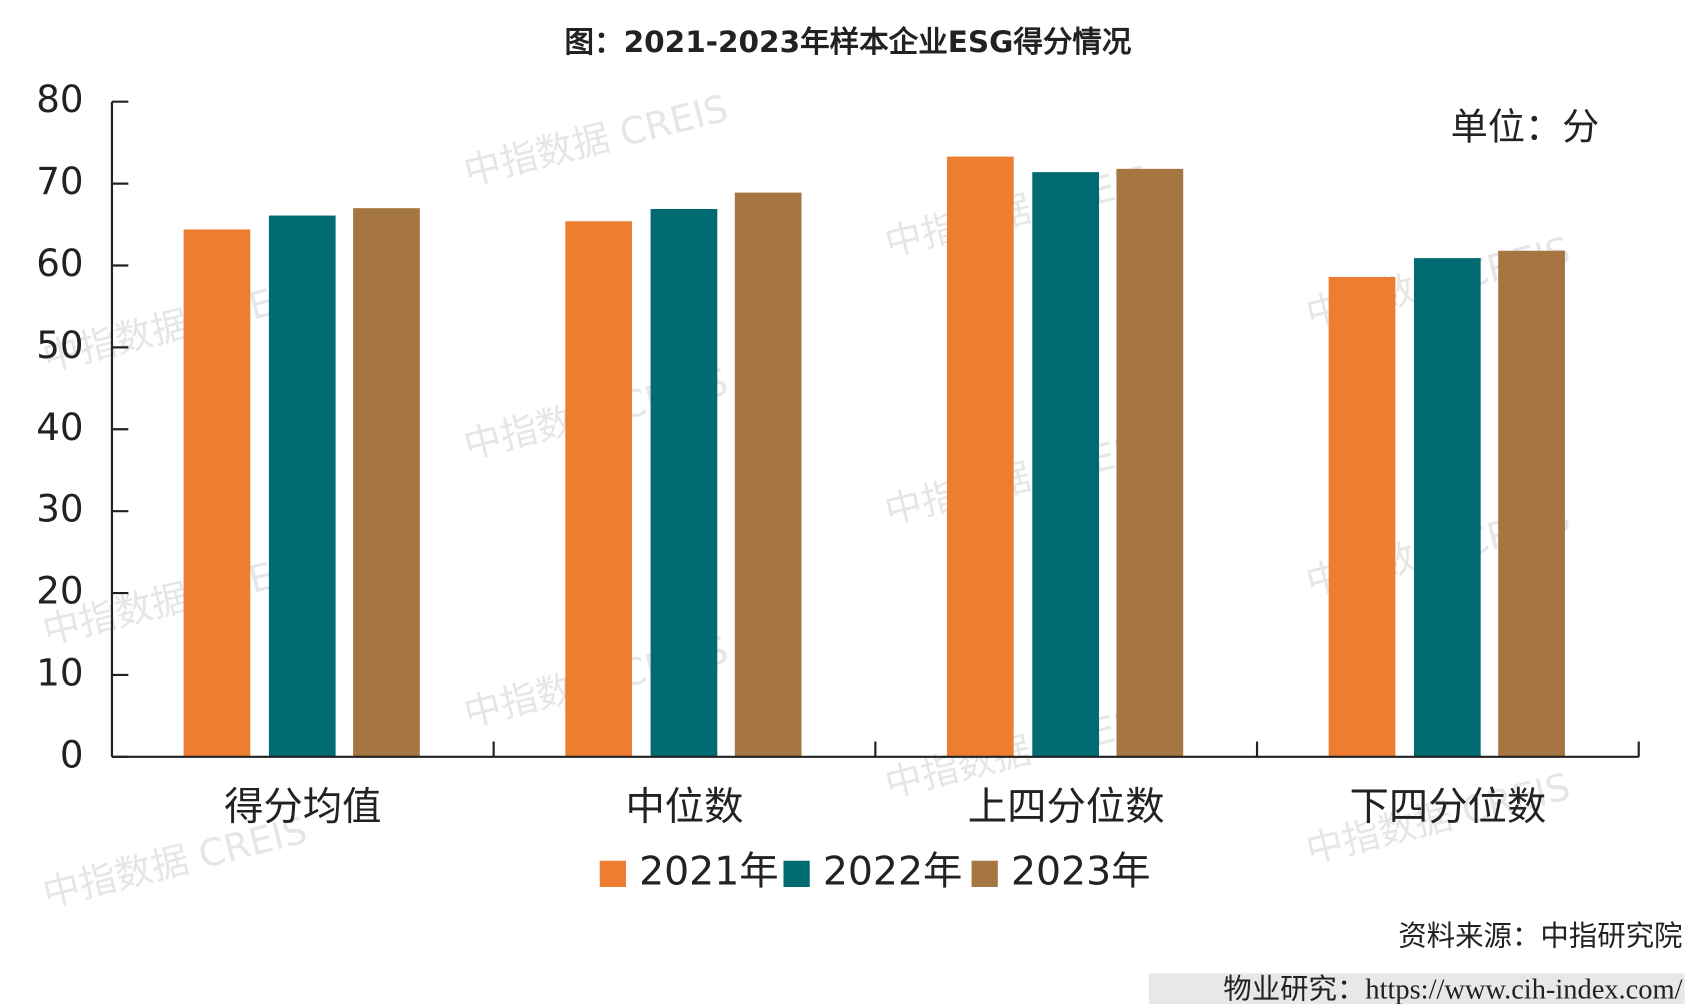 This screenshot has height=1004, width=1696. Describe the element at coordinates (59, 181) in the screenshot. I see `y-tick-label: 70` at that location.